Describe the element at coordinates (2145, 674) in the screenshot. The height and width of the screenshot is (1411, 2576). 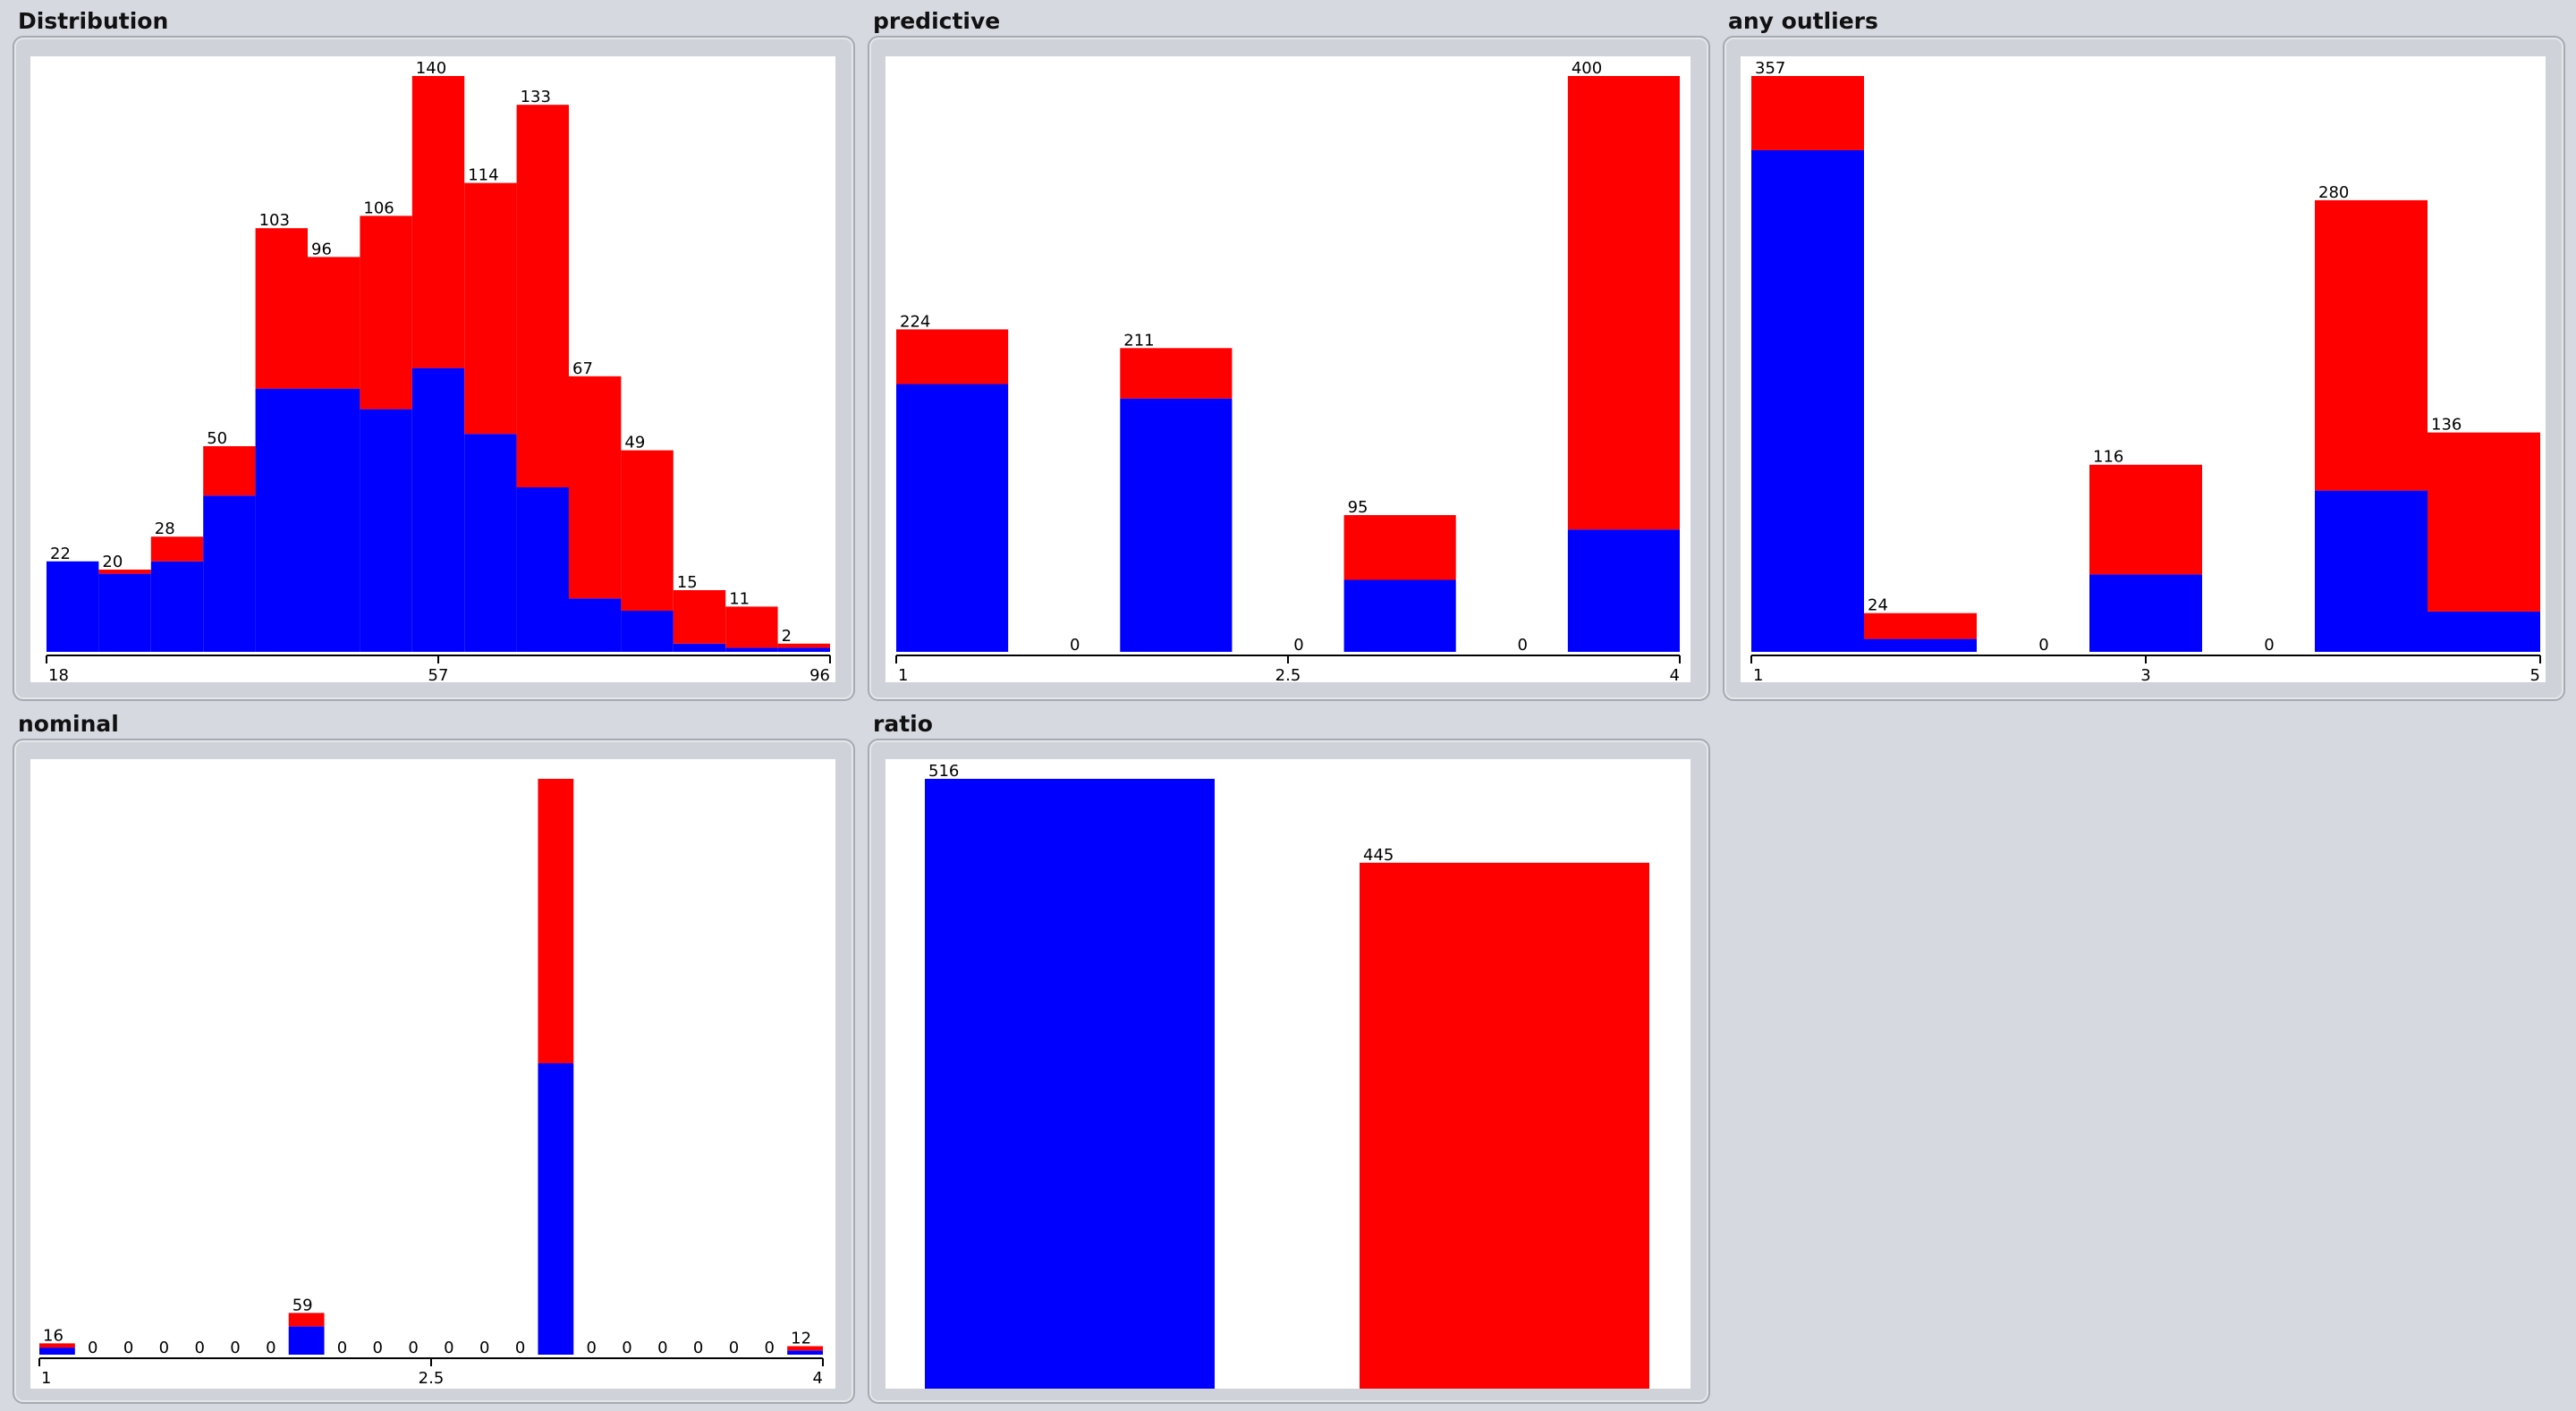
I see `any_outliers-x-tick-label: 3` at that location.